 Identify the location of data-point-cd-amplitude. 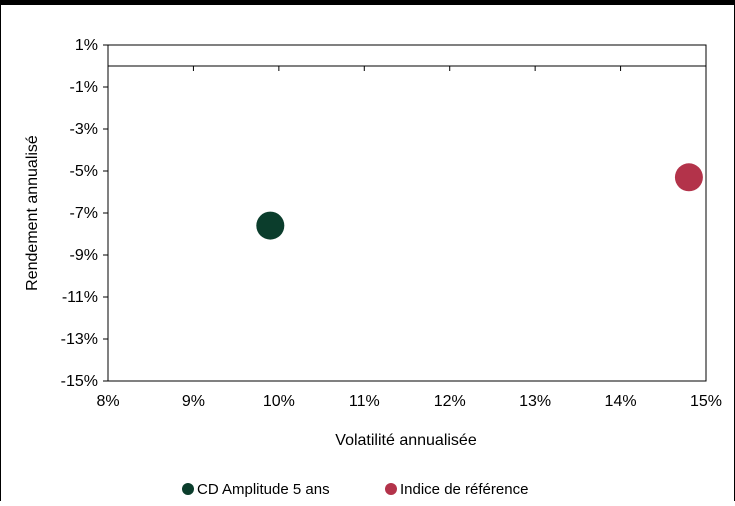
(270, 225).